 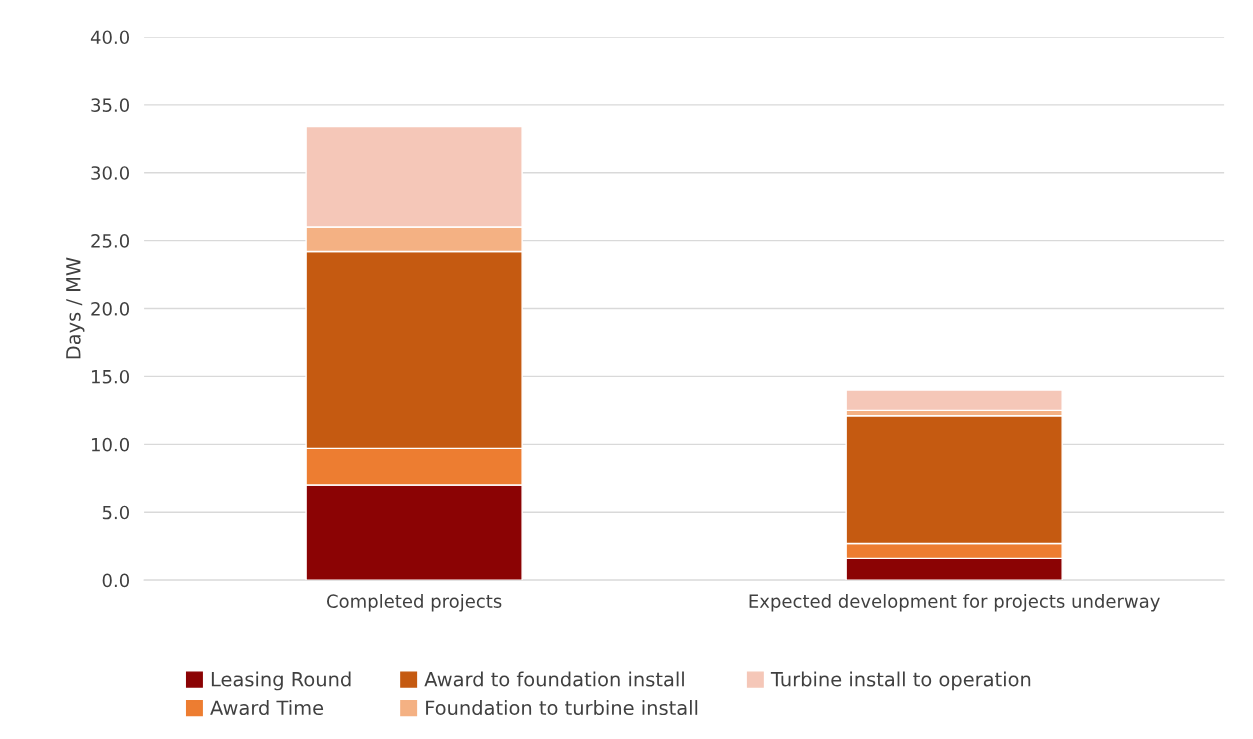 What do you see at coordinates (110, 241) in the screenshot?
I see `y-tick-label: 25.0` at bounding box center [110, 241].